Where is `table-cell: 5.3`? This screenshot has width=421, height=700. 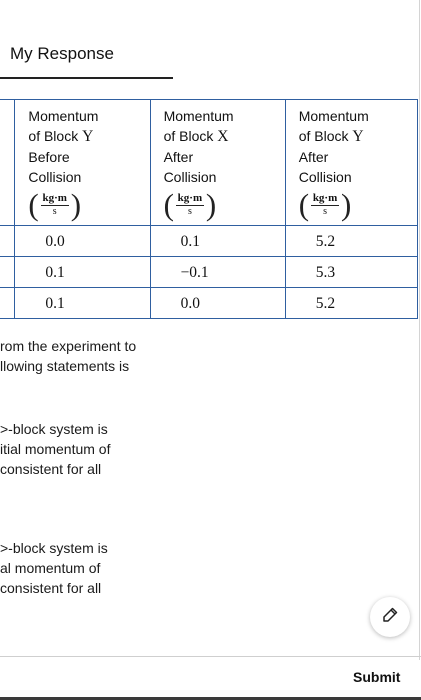
table-cell: 5.3 is located at coordinates (351, 272).